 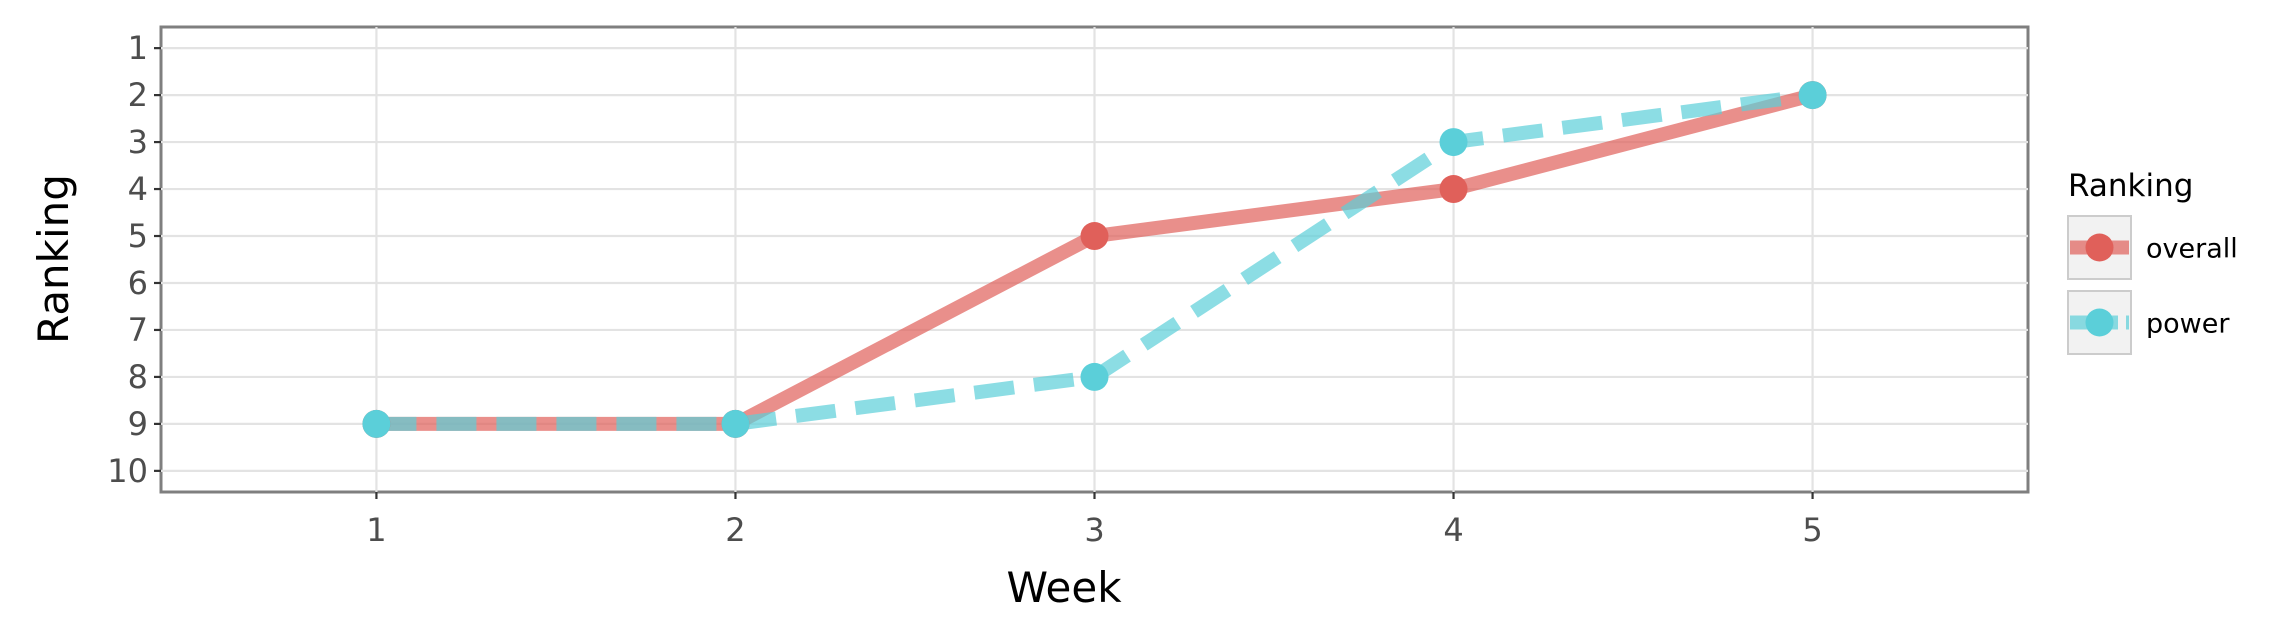 I want to click on y-tick-label: 5, so click(x=138, y=236).